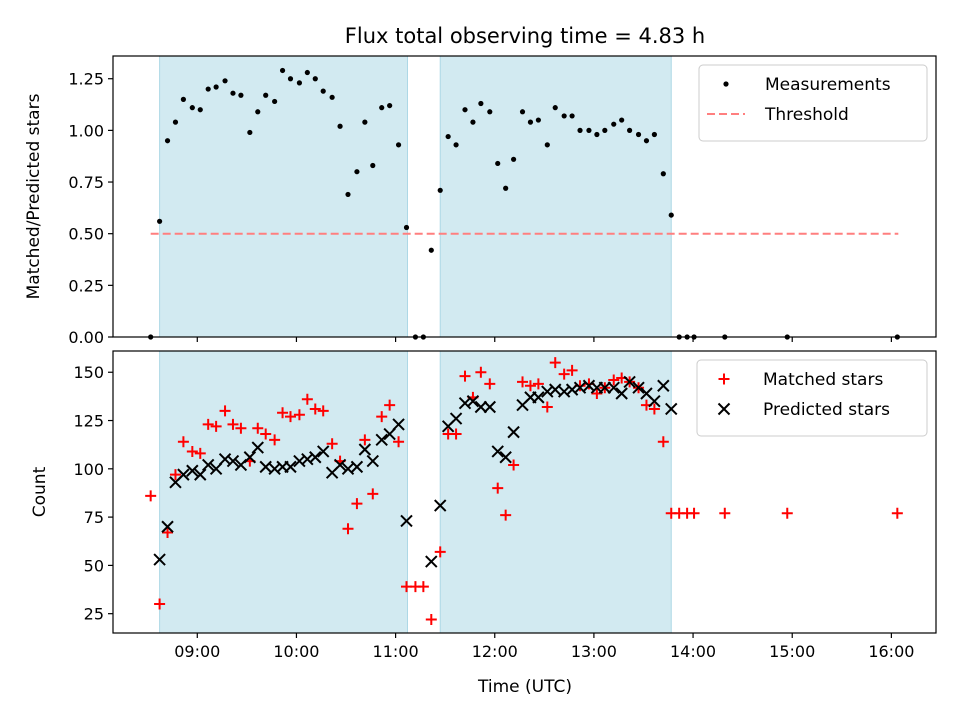 The image size is (960, 720). I want to click on legend-label: Measurements, so click(828, 85).